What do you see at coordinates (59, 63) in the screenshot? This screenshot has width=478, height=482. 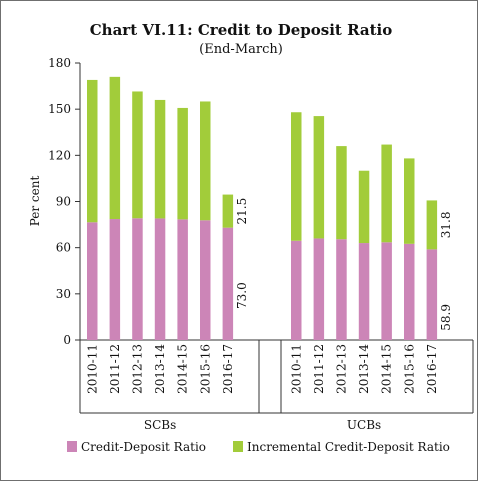 I see `y-tick-label: 180` at bounding box center [59, 63].